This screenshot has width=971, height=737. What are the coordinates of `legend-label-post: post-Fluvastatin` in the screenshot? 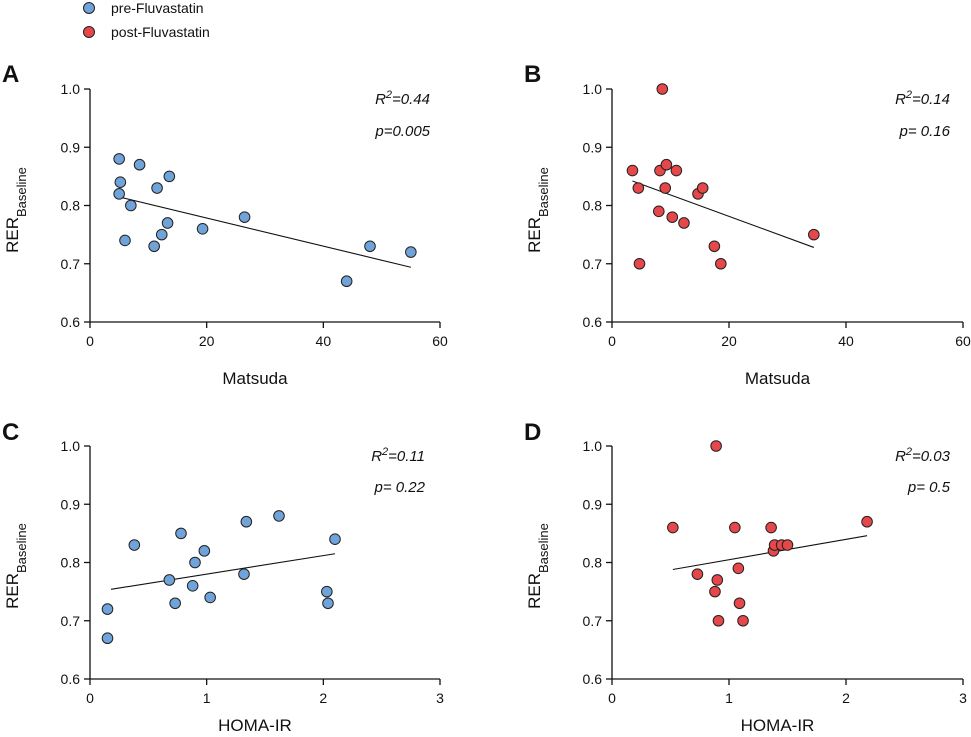 It's located at (160, 32).